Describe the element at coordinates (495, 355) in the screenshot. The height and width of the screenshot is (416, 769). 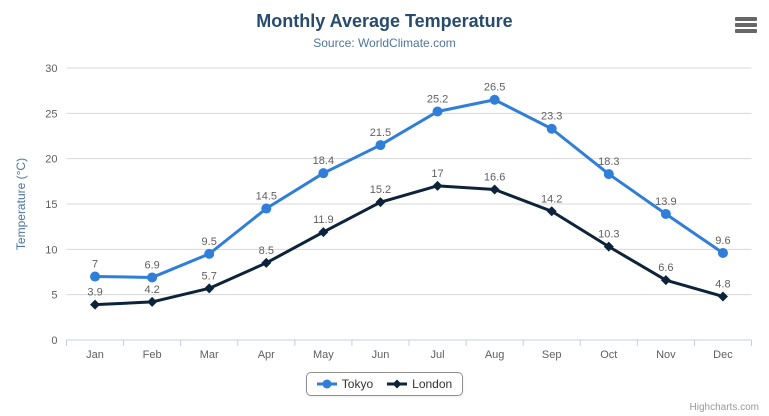
I see `x-axis-tick-label: Aug` at that location.